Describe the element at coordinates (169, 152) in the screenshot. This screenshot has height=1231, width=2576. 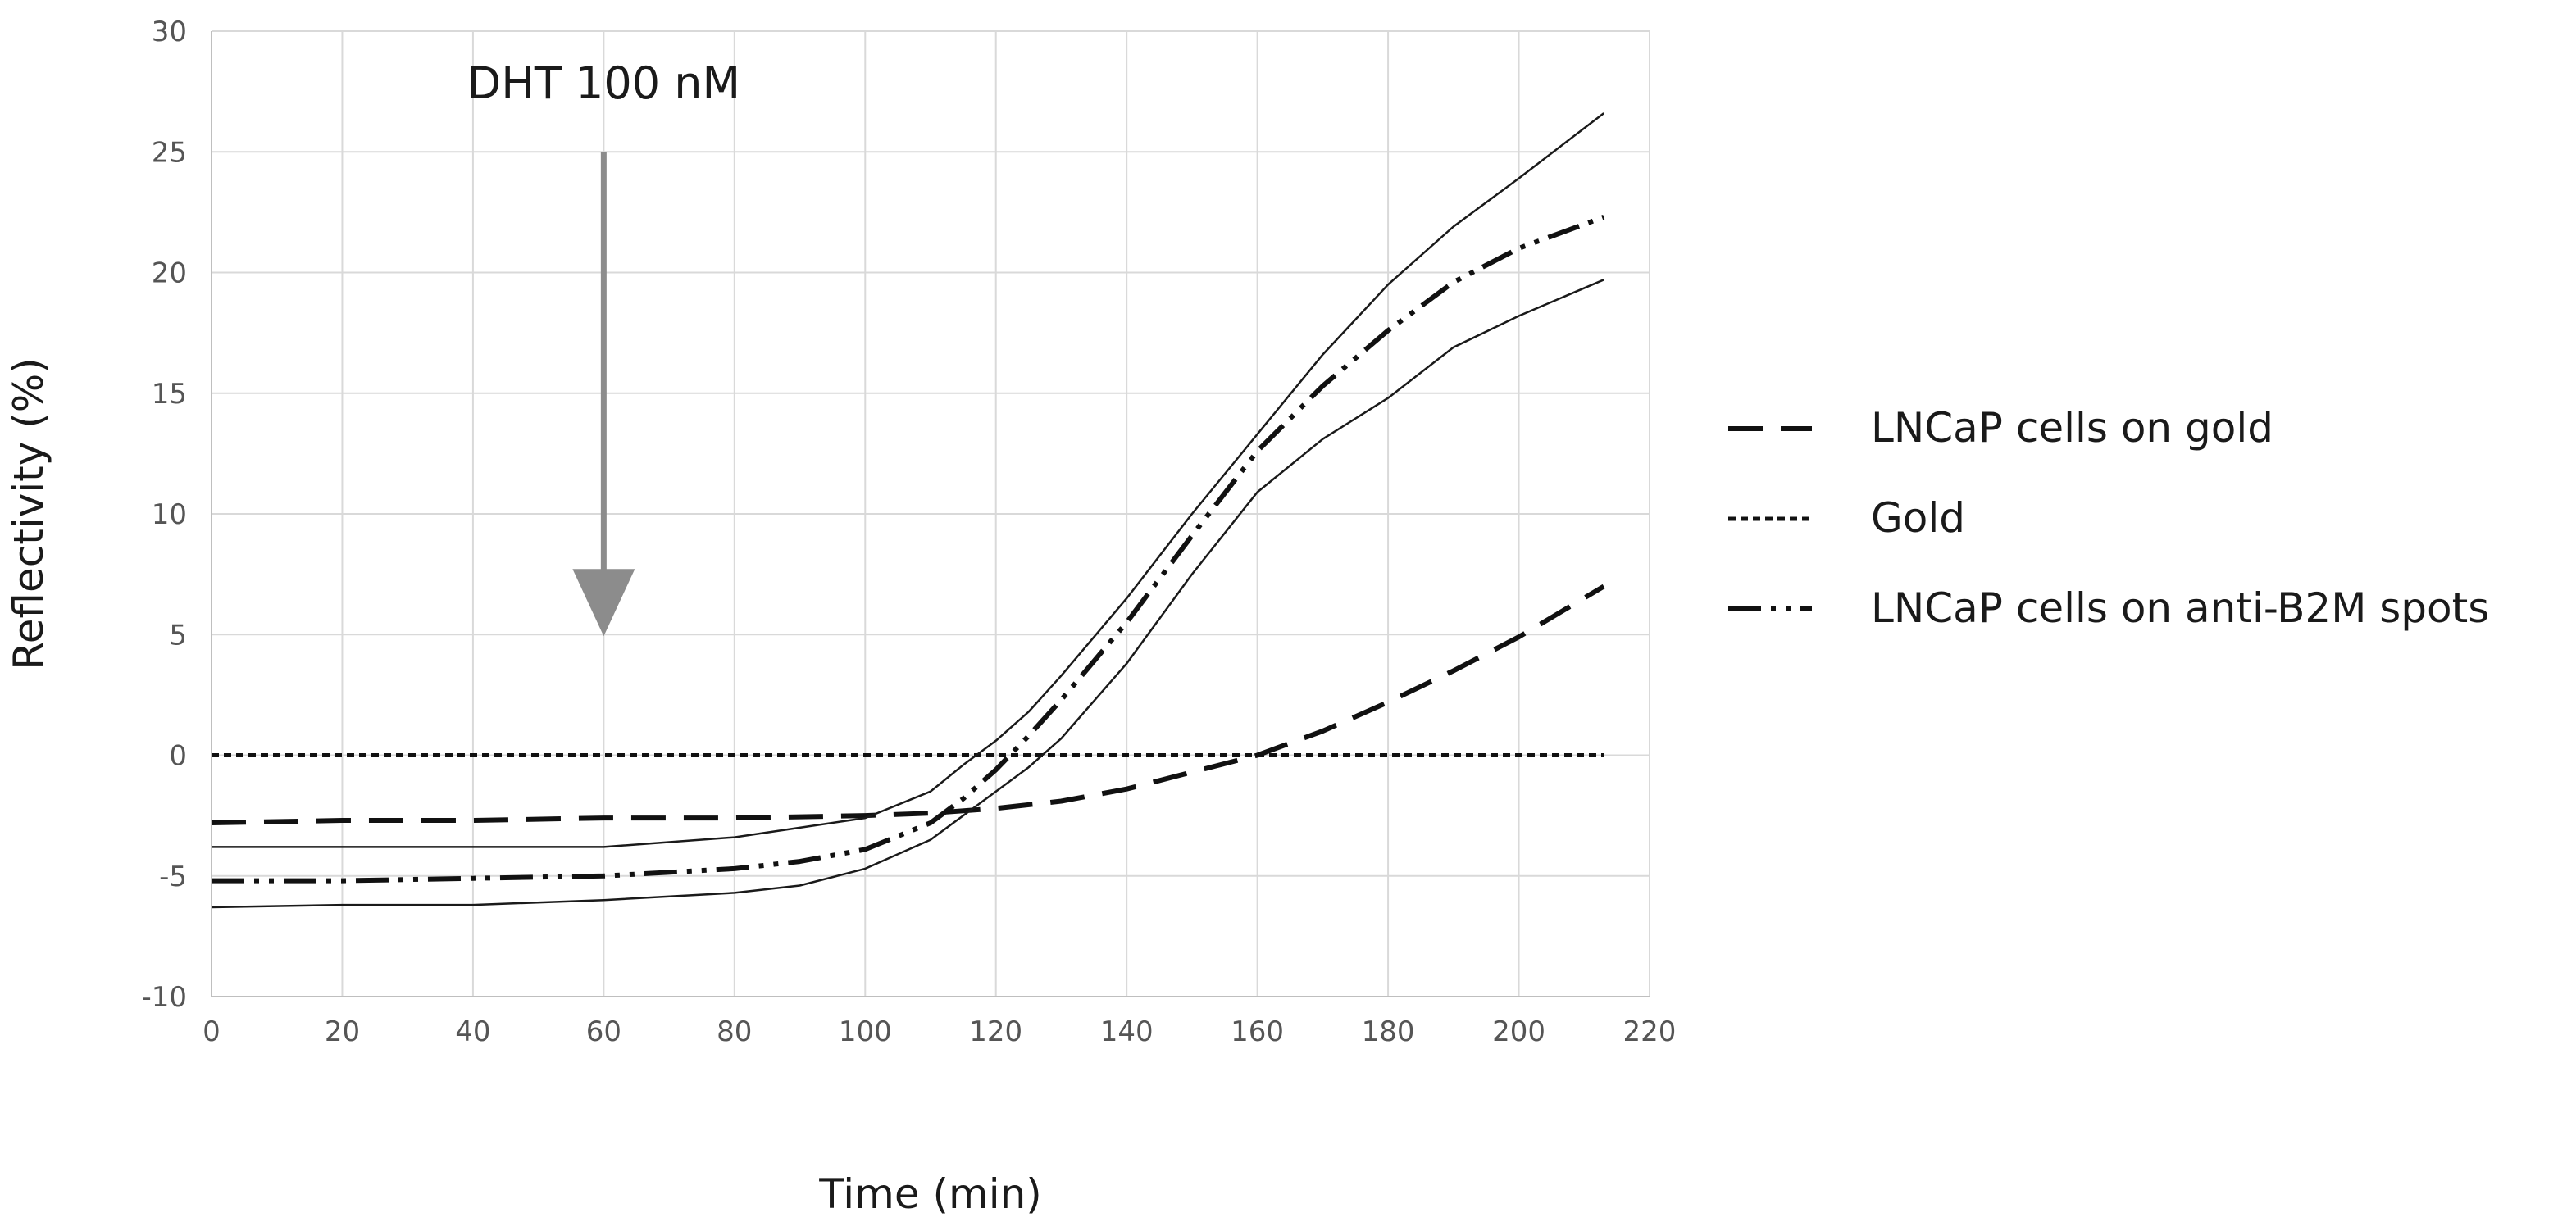
I see `y-tick-label: 25` at that location.